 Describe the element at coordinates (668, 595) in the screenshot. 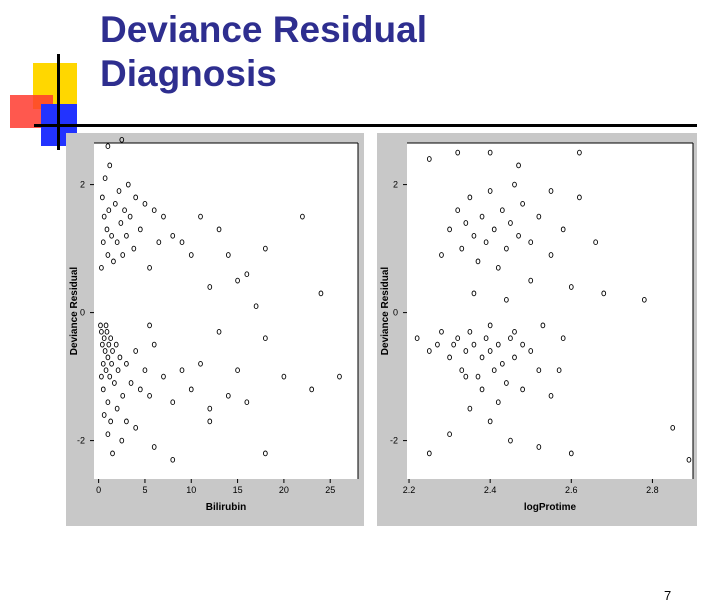

I see `page-number: 7` at that location.